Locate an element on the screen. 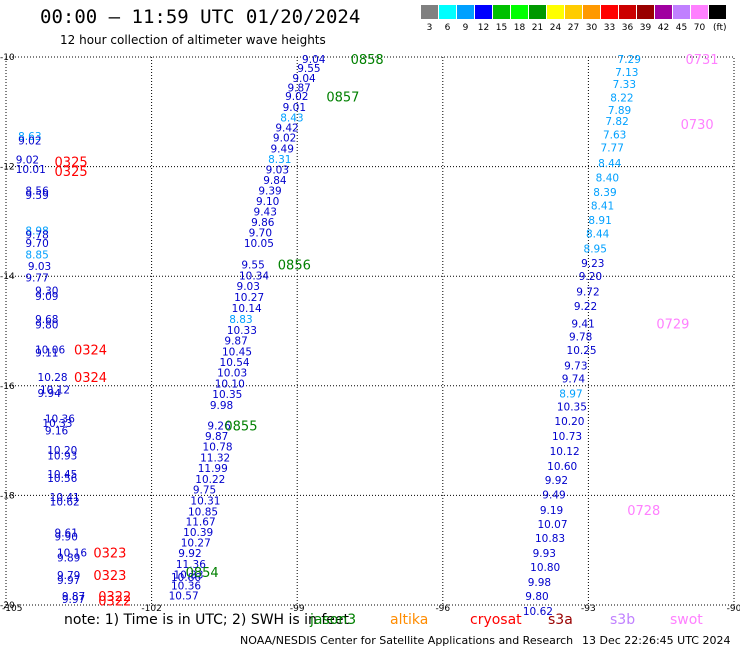 This screenshot has width=740, height=650. lat-tick-label: -10 is located at coordinates (7, 58).